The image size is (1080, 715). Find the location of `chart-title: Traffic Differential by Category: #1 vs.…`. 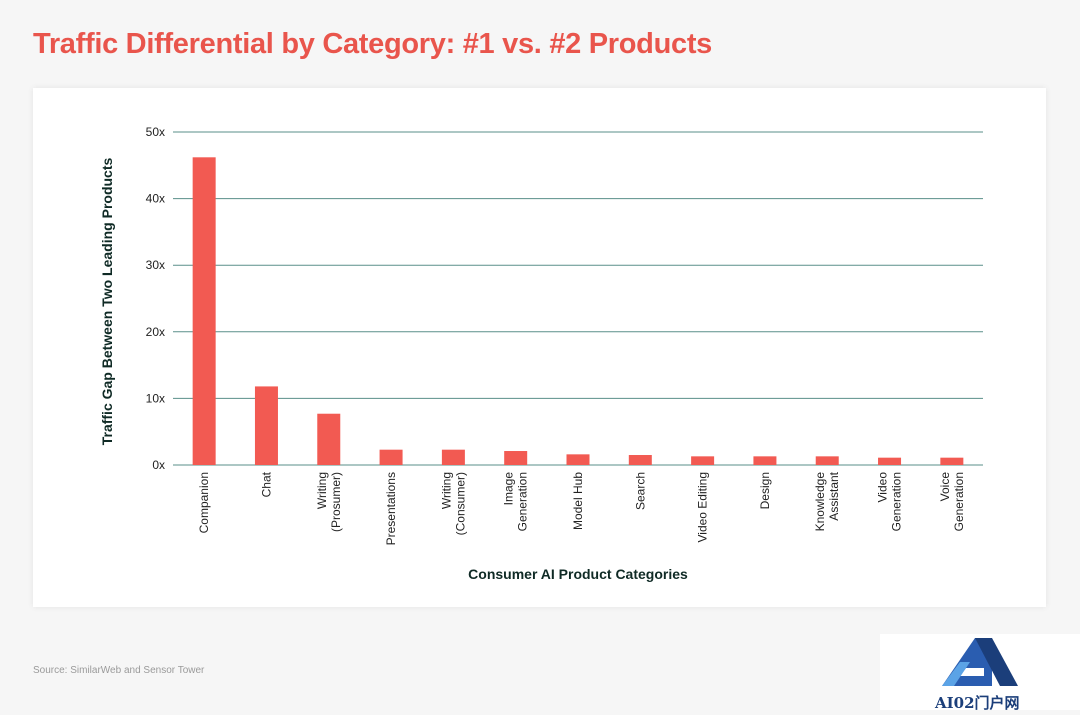

chart-title: Traffic Differential by Category: #1 vs.… is located at coordinates (373, 44).